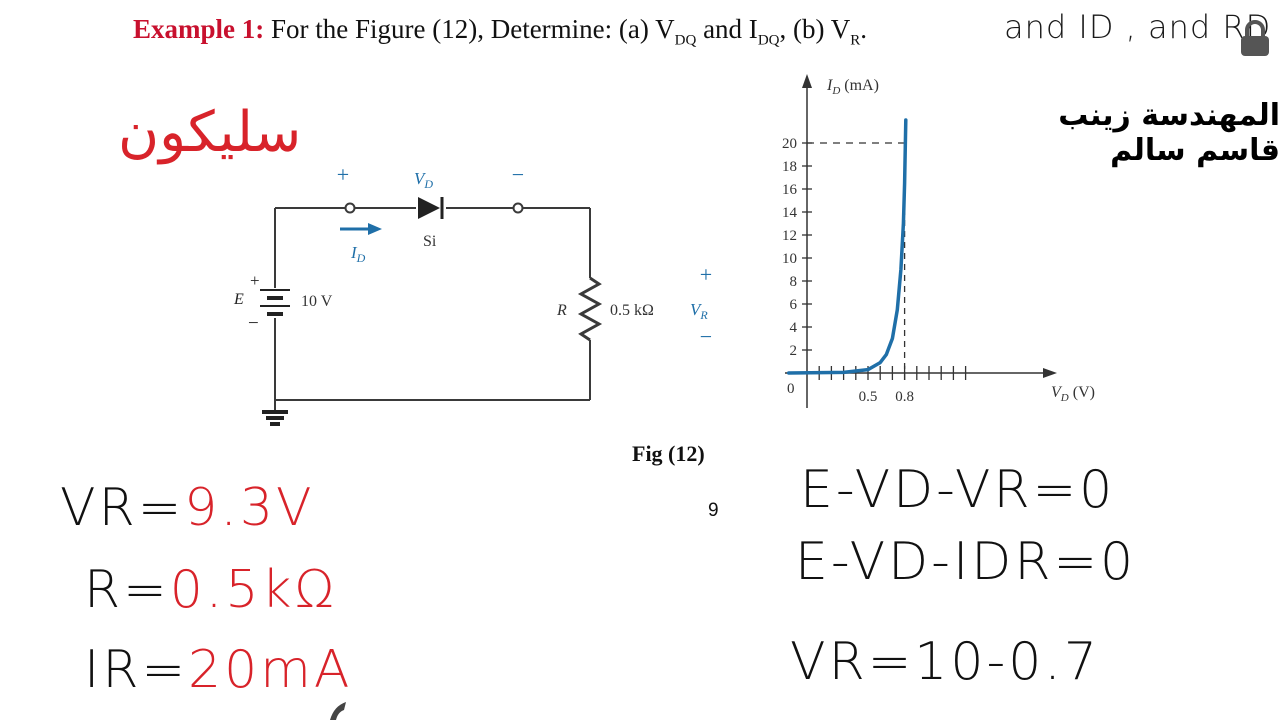  Describe the element at coordinates (218, 670) in the screenshot. I see `note-ir: IR=20mA` at that location.